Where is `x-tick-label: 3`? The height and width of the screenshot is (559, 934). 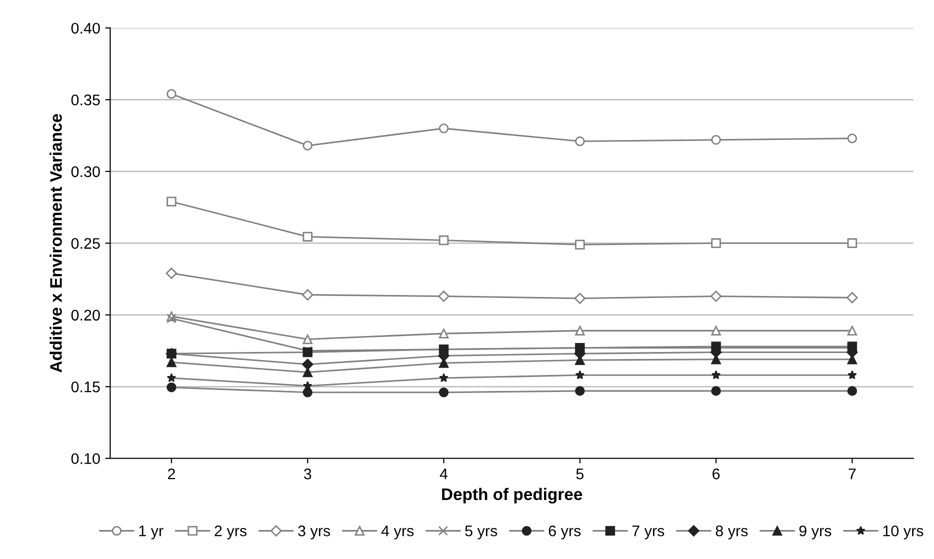 x-tick-label: 3 is located at coordinates (308, 474).